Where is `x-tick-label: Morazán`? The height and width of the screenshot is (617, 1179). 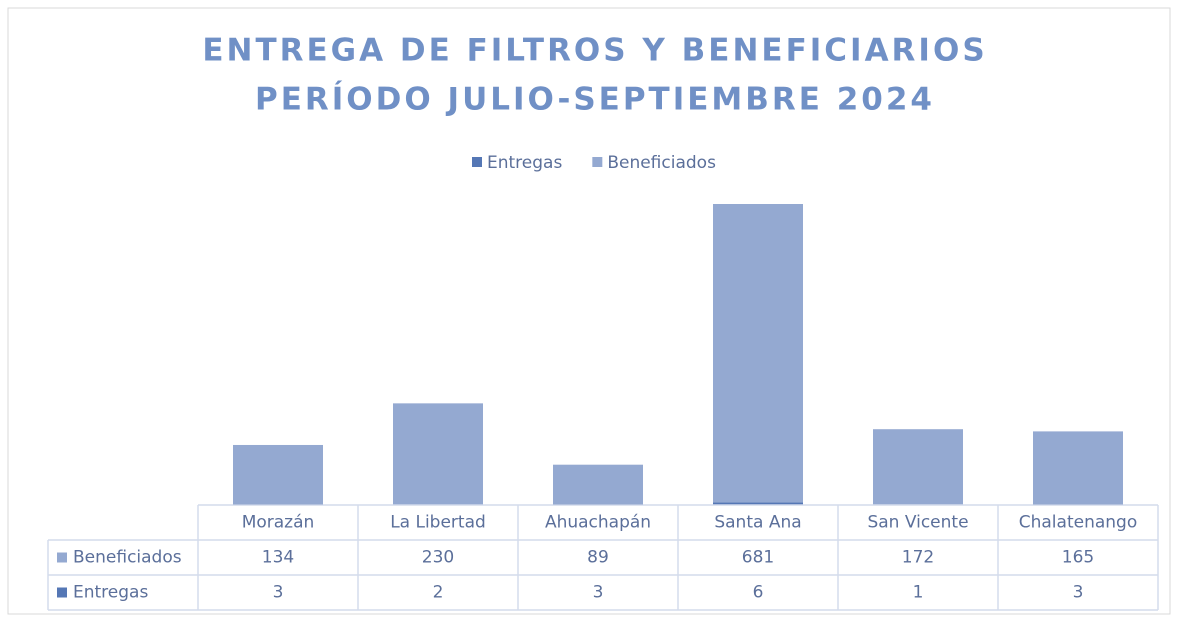
x-tick-label: Morazán is located at coordinates (278, 523).